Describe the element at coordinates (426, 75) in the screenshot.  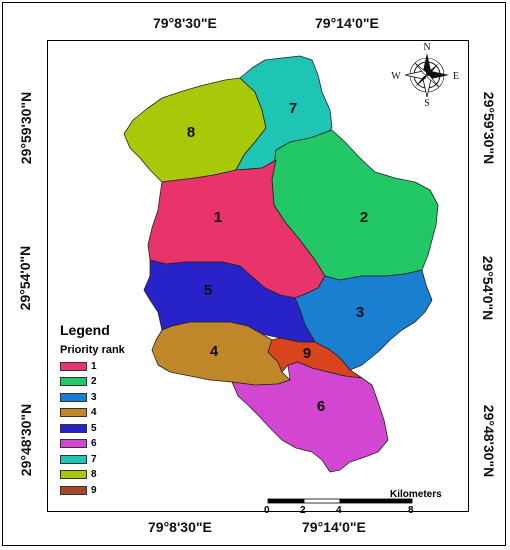
I see `compass-icon` at that location.